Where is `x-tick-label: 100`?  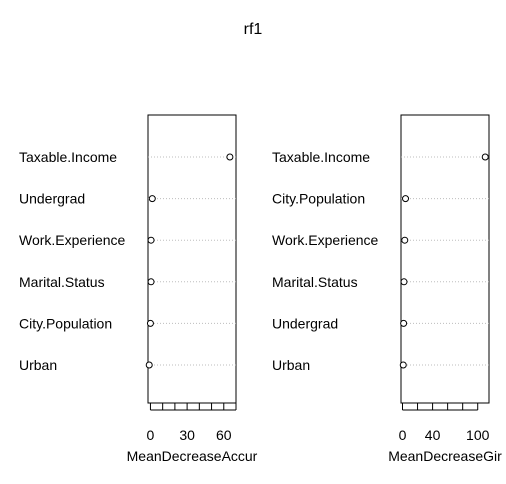
x-tick-label: 100 is located at coordinates (478, 435).